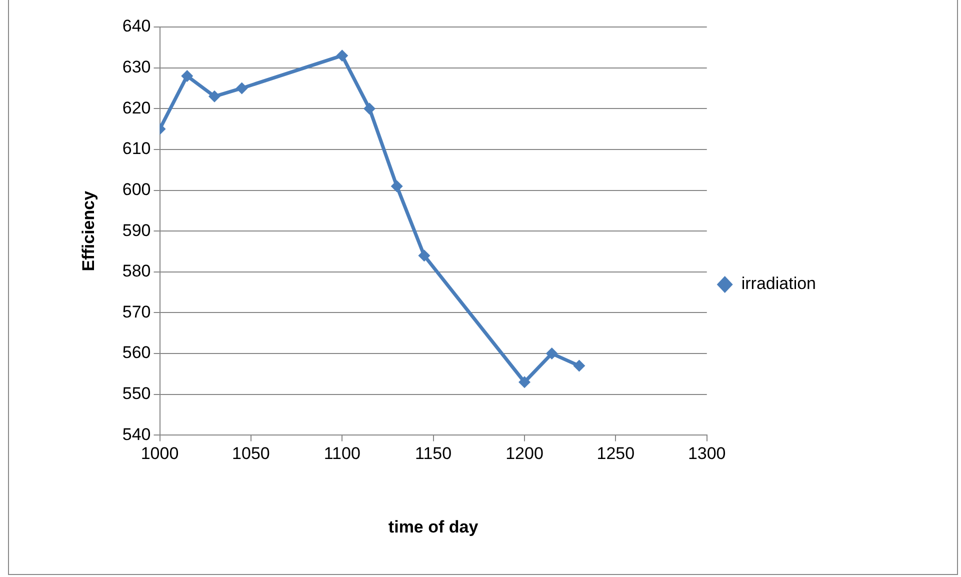 Image resolution: width=961 pixels, height=577 pixels. Describe the element at coordinates (251, 454) in the screenshot. I see `x-tick-label: 1050` at that location.